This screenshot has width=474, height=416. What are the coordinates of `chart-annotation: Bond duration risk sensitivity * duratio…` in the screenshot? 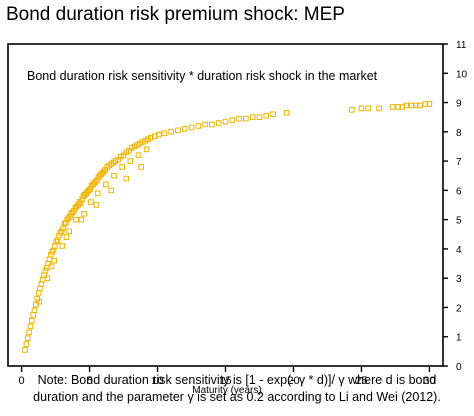 It's located at (202, 76).